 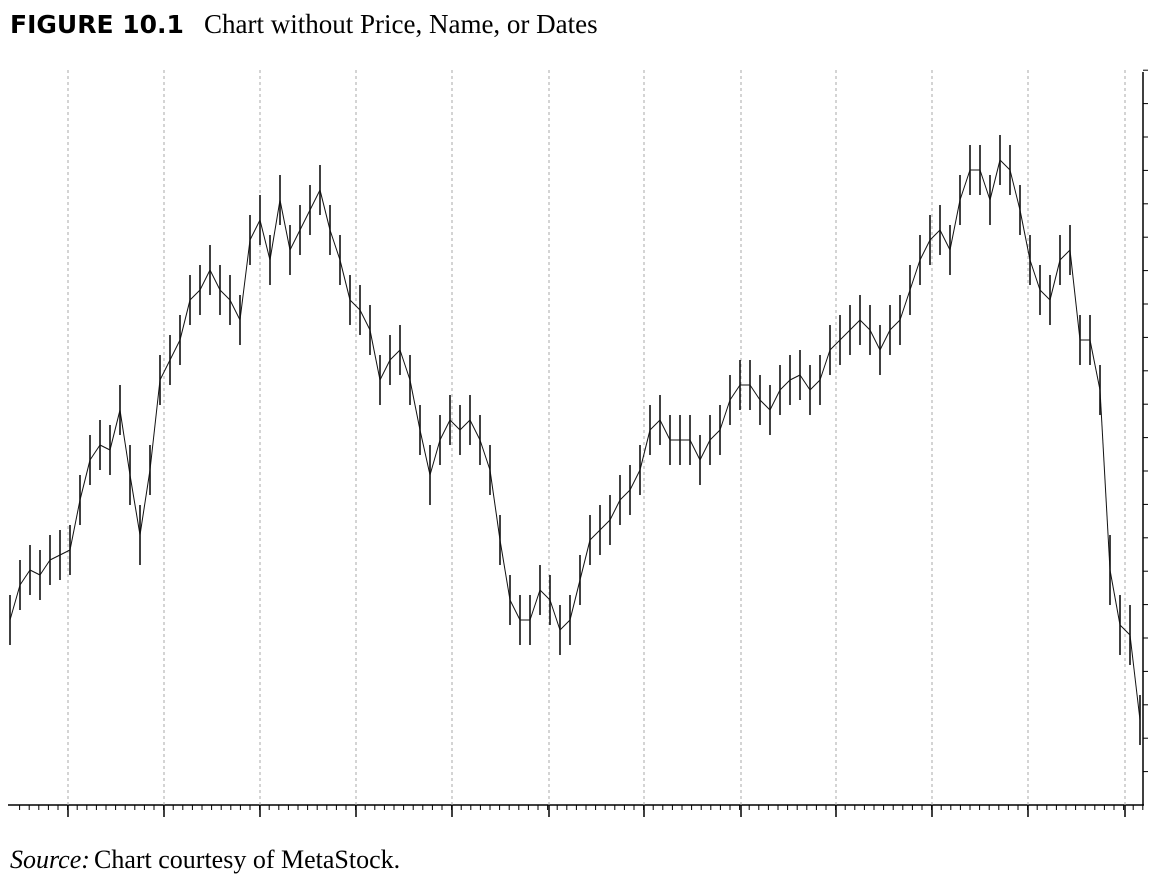 I want to click on source-label: Source:, so click(x=50, y=859).